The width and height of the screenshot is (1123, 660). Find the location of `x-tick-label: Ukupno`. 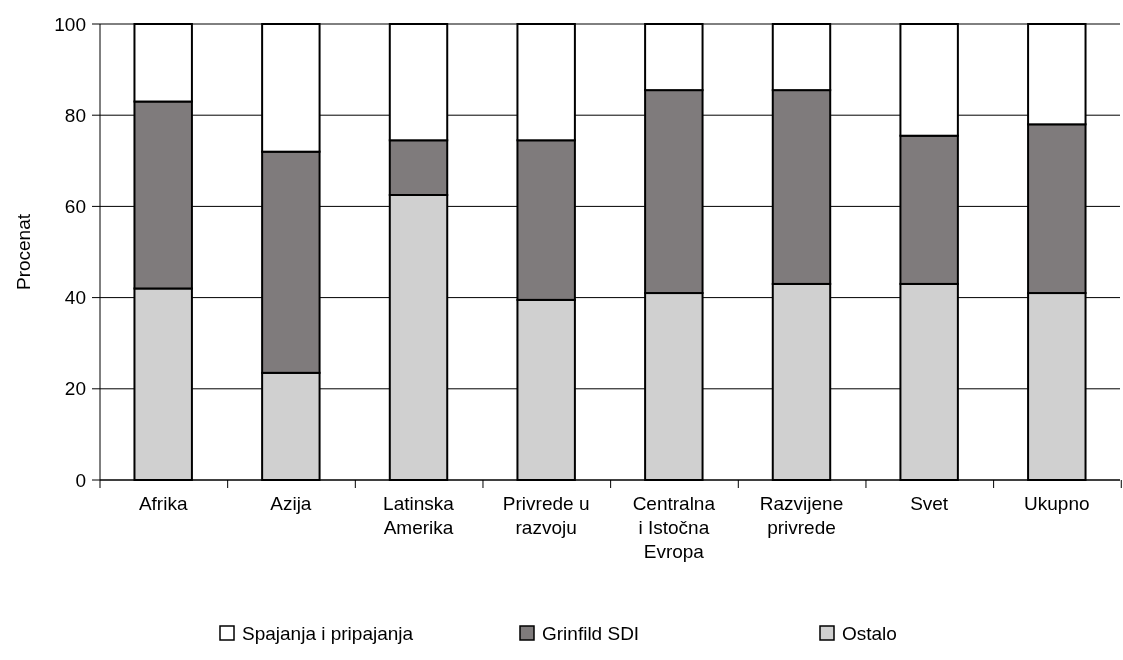

x-tick-label: Ukupno is located at coordinates (1057, 503).